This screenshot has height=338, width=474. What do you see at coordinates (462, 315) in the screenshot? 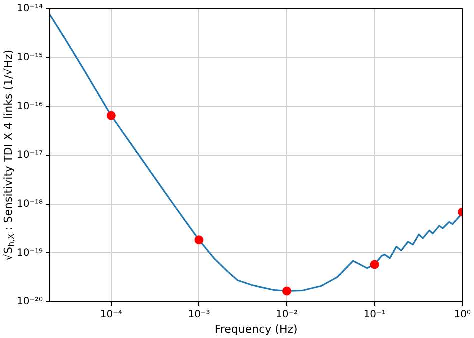
I see `x-tick-label: 10⁰` at bounding box center [462, 315].